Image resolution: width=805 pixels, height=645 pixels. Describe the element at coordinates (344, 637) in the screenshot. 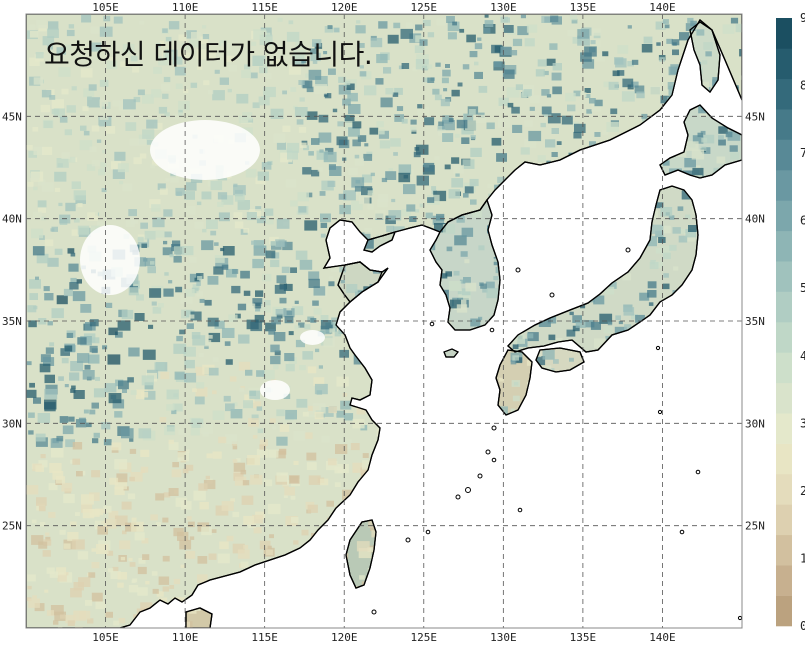

I see `lon-tick-label-bottom: 120E` at that location.